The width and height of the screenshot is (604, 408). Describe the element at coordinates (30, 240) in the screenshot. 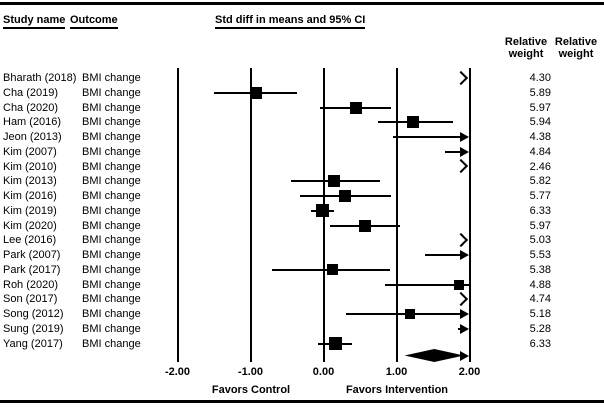

I see `study-name-label: Lee (2016)` at that location.